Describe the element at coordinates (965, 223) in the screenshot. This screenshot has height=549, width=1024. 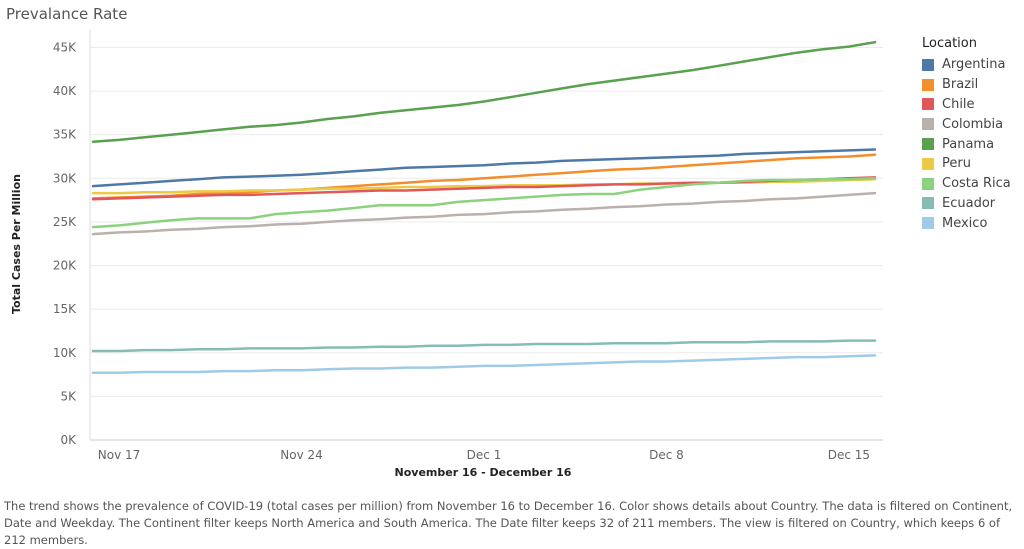
I see `legend-label: Mexico` at that location.